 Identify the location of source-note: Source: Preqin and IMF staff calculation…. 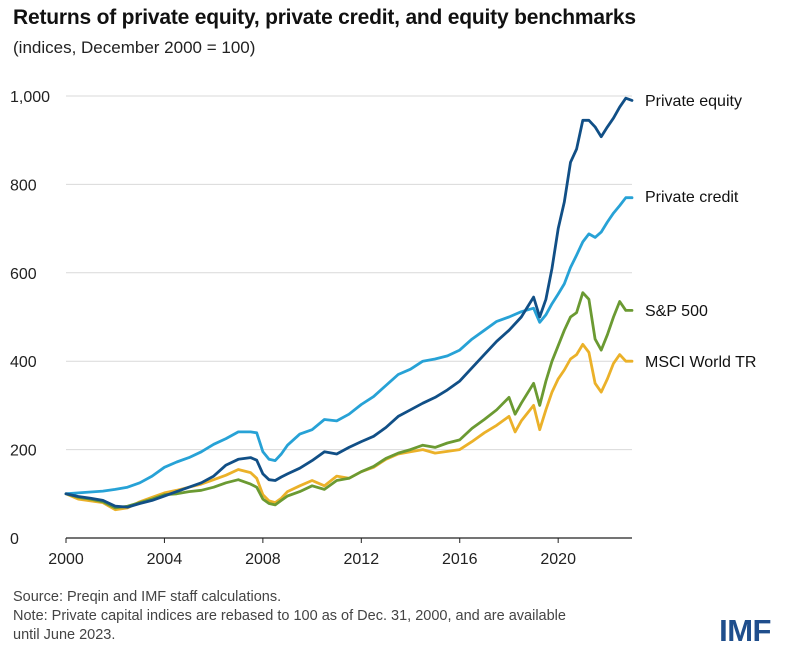
(147, 597).